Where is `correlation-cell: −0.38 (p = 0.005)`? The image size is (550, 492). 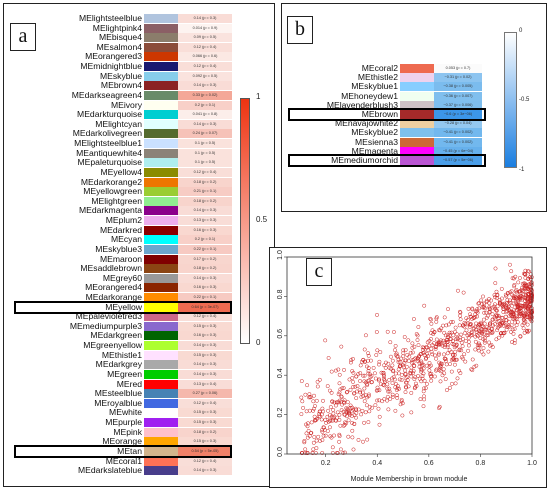 correlation-cell: −0.38 (p = 0.005) is located at coordinates (458, 87).